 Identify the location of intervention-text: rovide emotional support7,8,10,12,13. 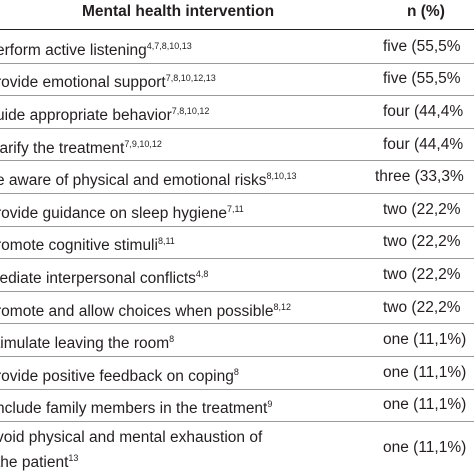
(108, 80).